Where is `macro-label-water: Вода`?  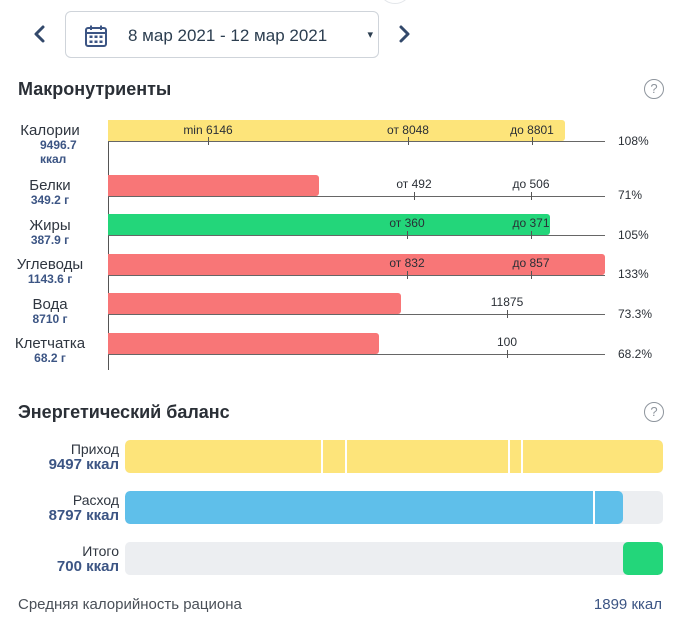
macro-label-water: Вода is located at coordinates (50, 304).